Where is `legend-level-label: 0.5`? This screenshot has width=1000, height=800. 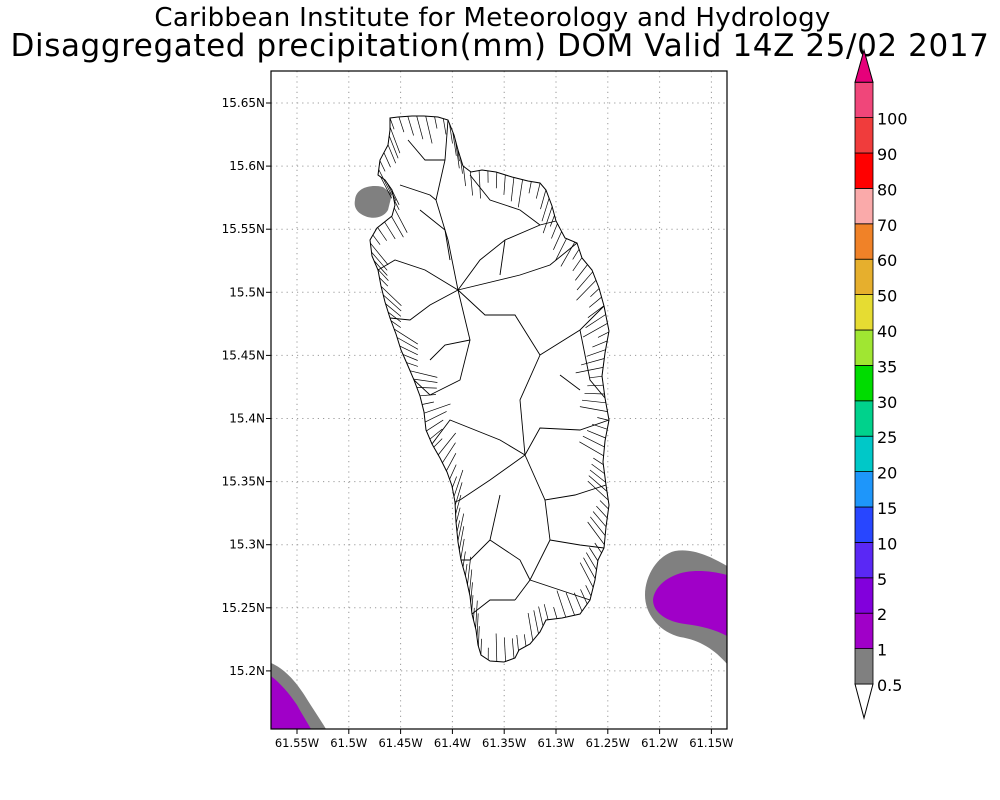 legend-level-label: 0.5 is located at coordinates (889, 685).